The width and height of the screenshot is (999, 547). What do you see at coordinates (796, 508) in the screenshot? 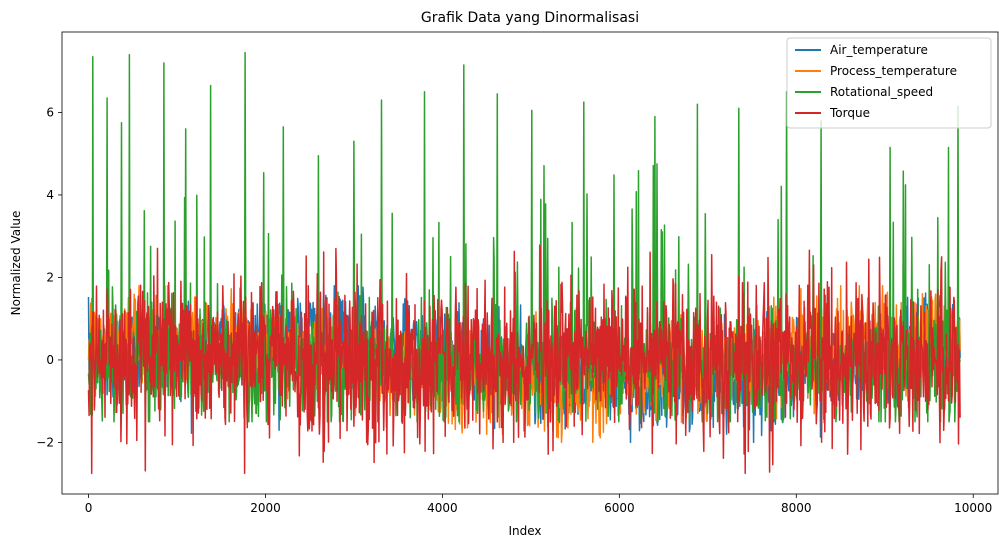
I see `x-tick-label: 8000` at bounding box center [796, 508].